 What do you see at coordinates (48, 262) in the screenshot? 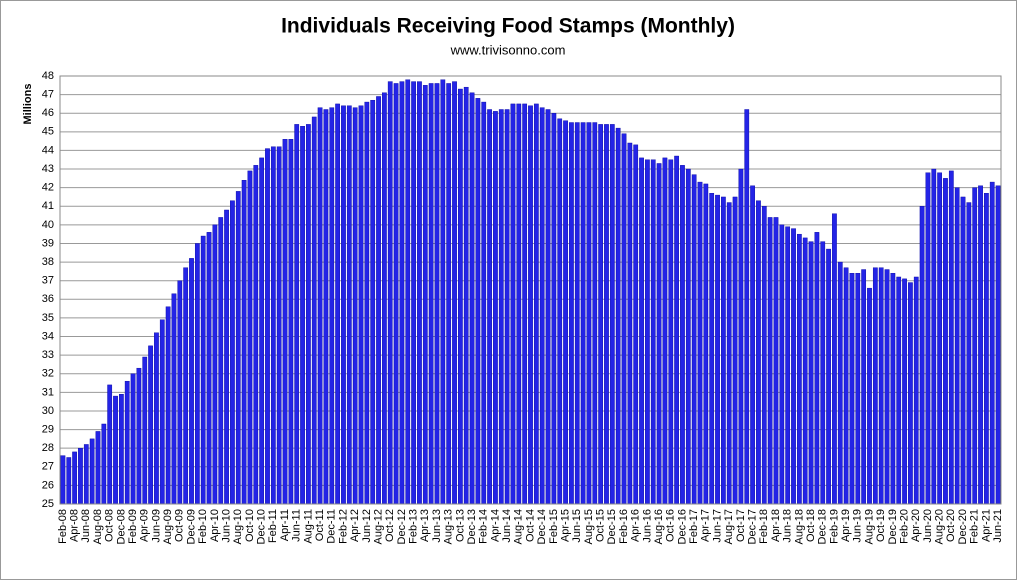
I see `y-tick-label: 38` at bounding box center [48, 262].